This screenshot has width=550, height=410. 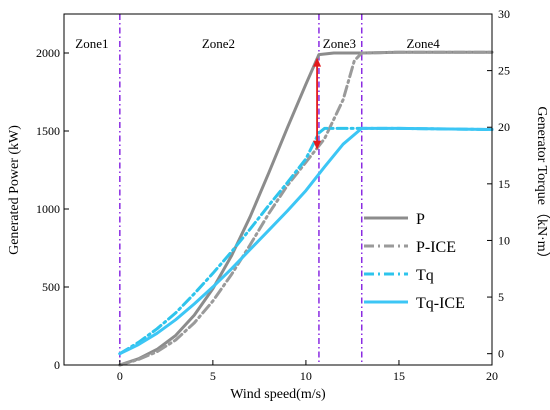 What do you see at coordinates (501, 297) in the screenshot?
I see `y-right-tick-label: 5` at bounding box center [501, 297].